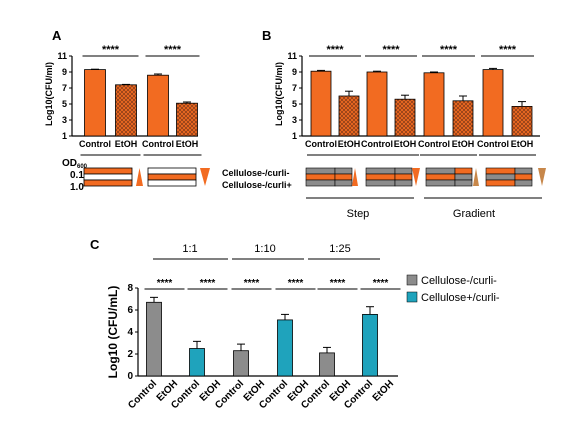 The width and height of the screenshot is (567, 437). Describe the element at coordinates (64, 104) in the screenshot. I see `panel-a-y-tick-label: 5` at that location.